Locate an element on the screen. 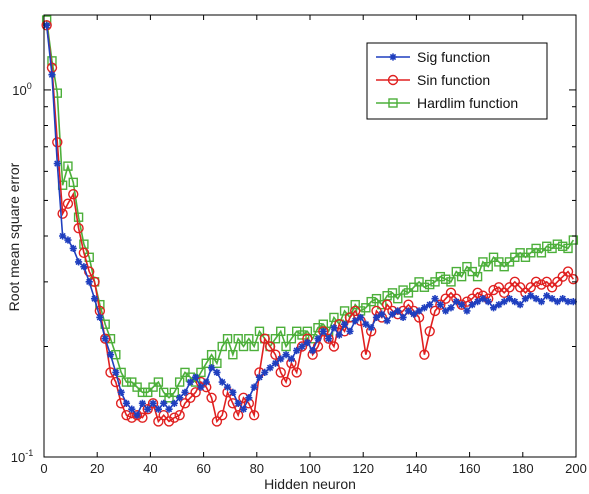  y-tick-label: 100 is located at coordinates (21, 89).